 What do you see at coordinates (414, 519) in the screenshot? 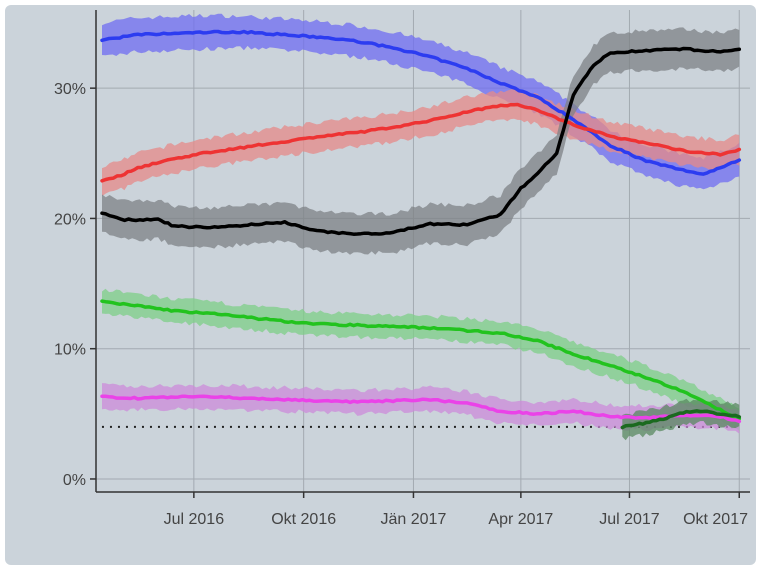
I see `x-tick-label: Jän 2017` at bounding box center [414, 519].